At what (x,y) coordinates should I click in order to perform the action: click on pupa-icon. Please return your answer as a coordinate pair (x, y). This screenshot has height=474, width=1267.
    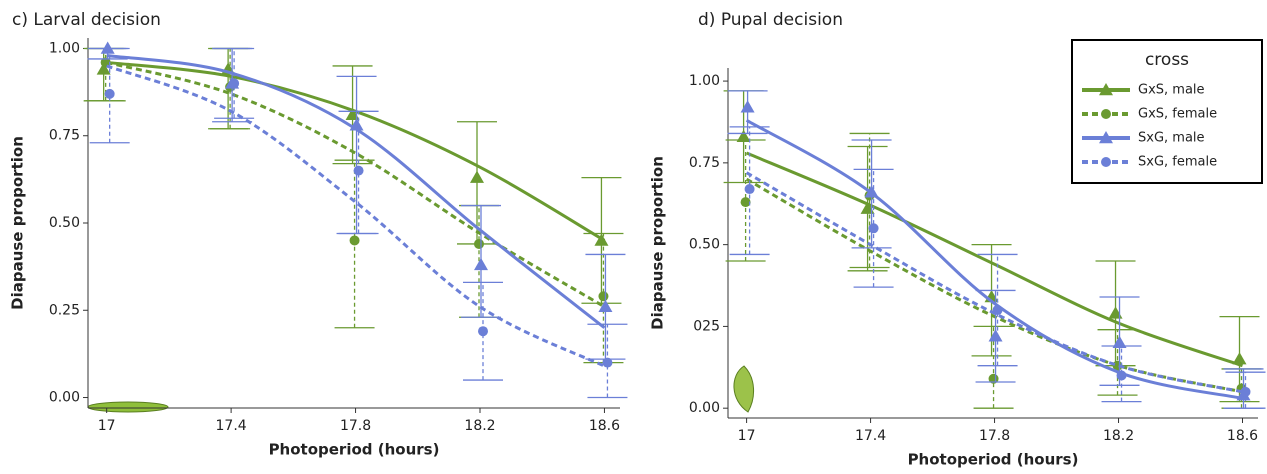
    Looking at the image, I should click on (743, 389).